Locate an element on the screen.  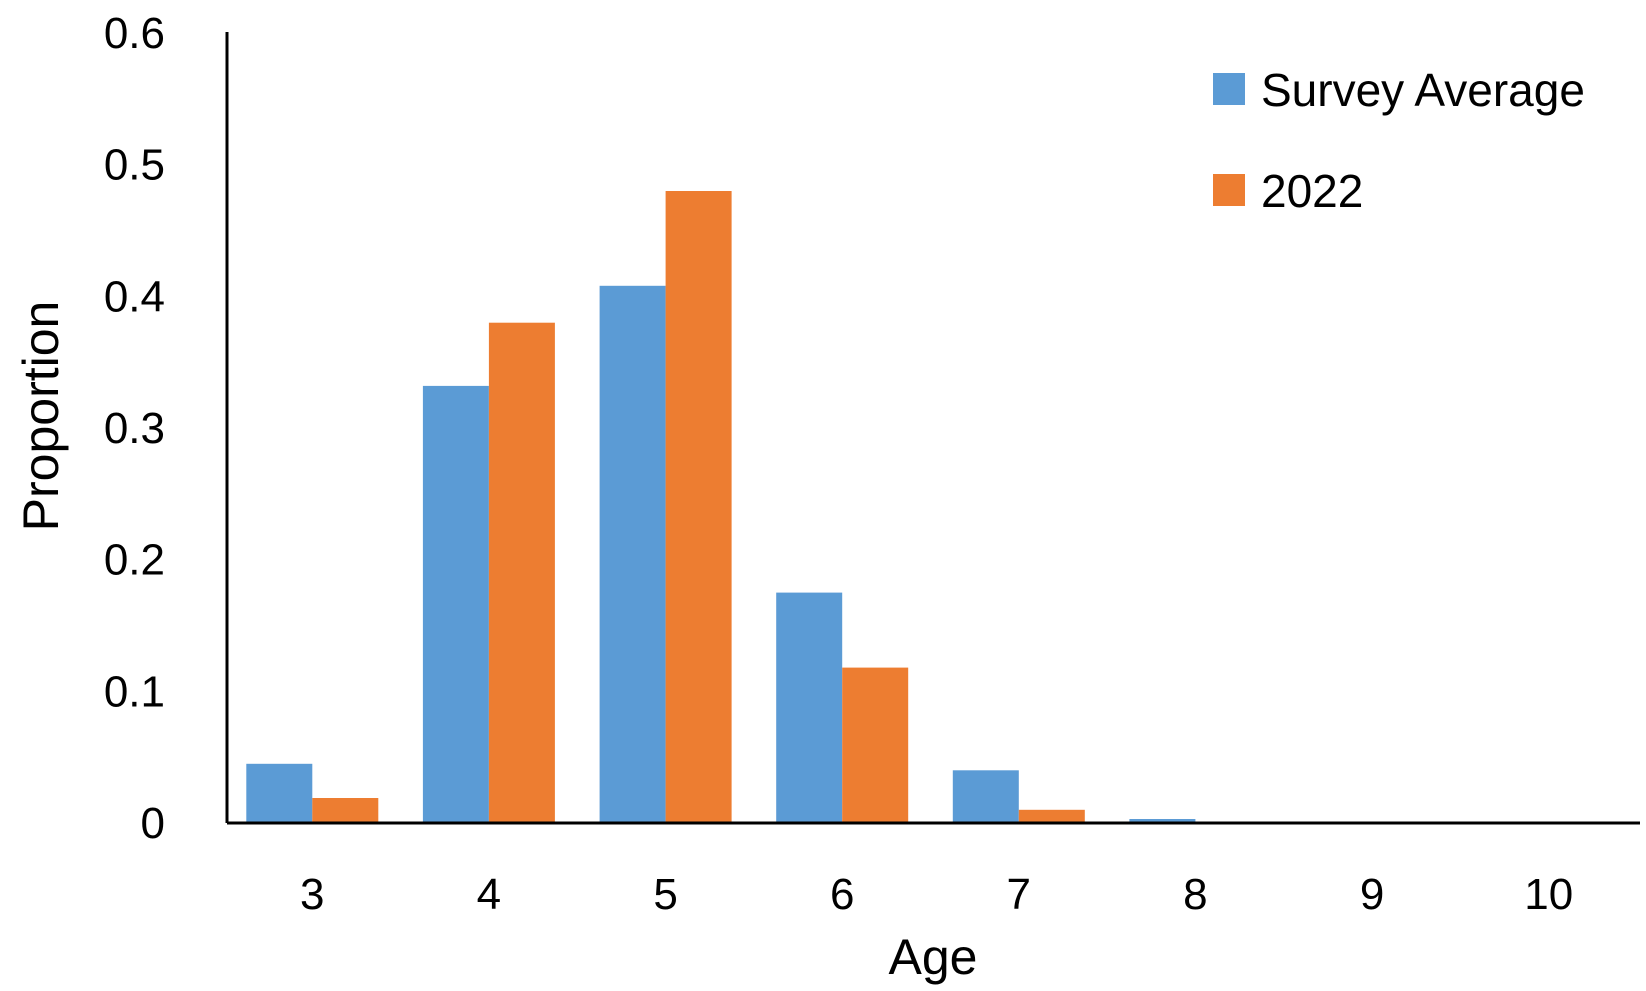
y-tick-label: 0.6 is located at coordinates (134, 33).